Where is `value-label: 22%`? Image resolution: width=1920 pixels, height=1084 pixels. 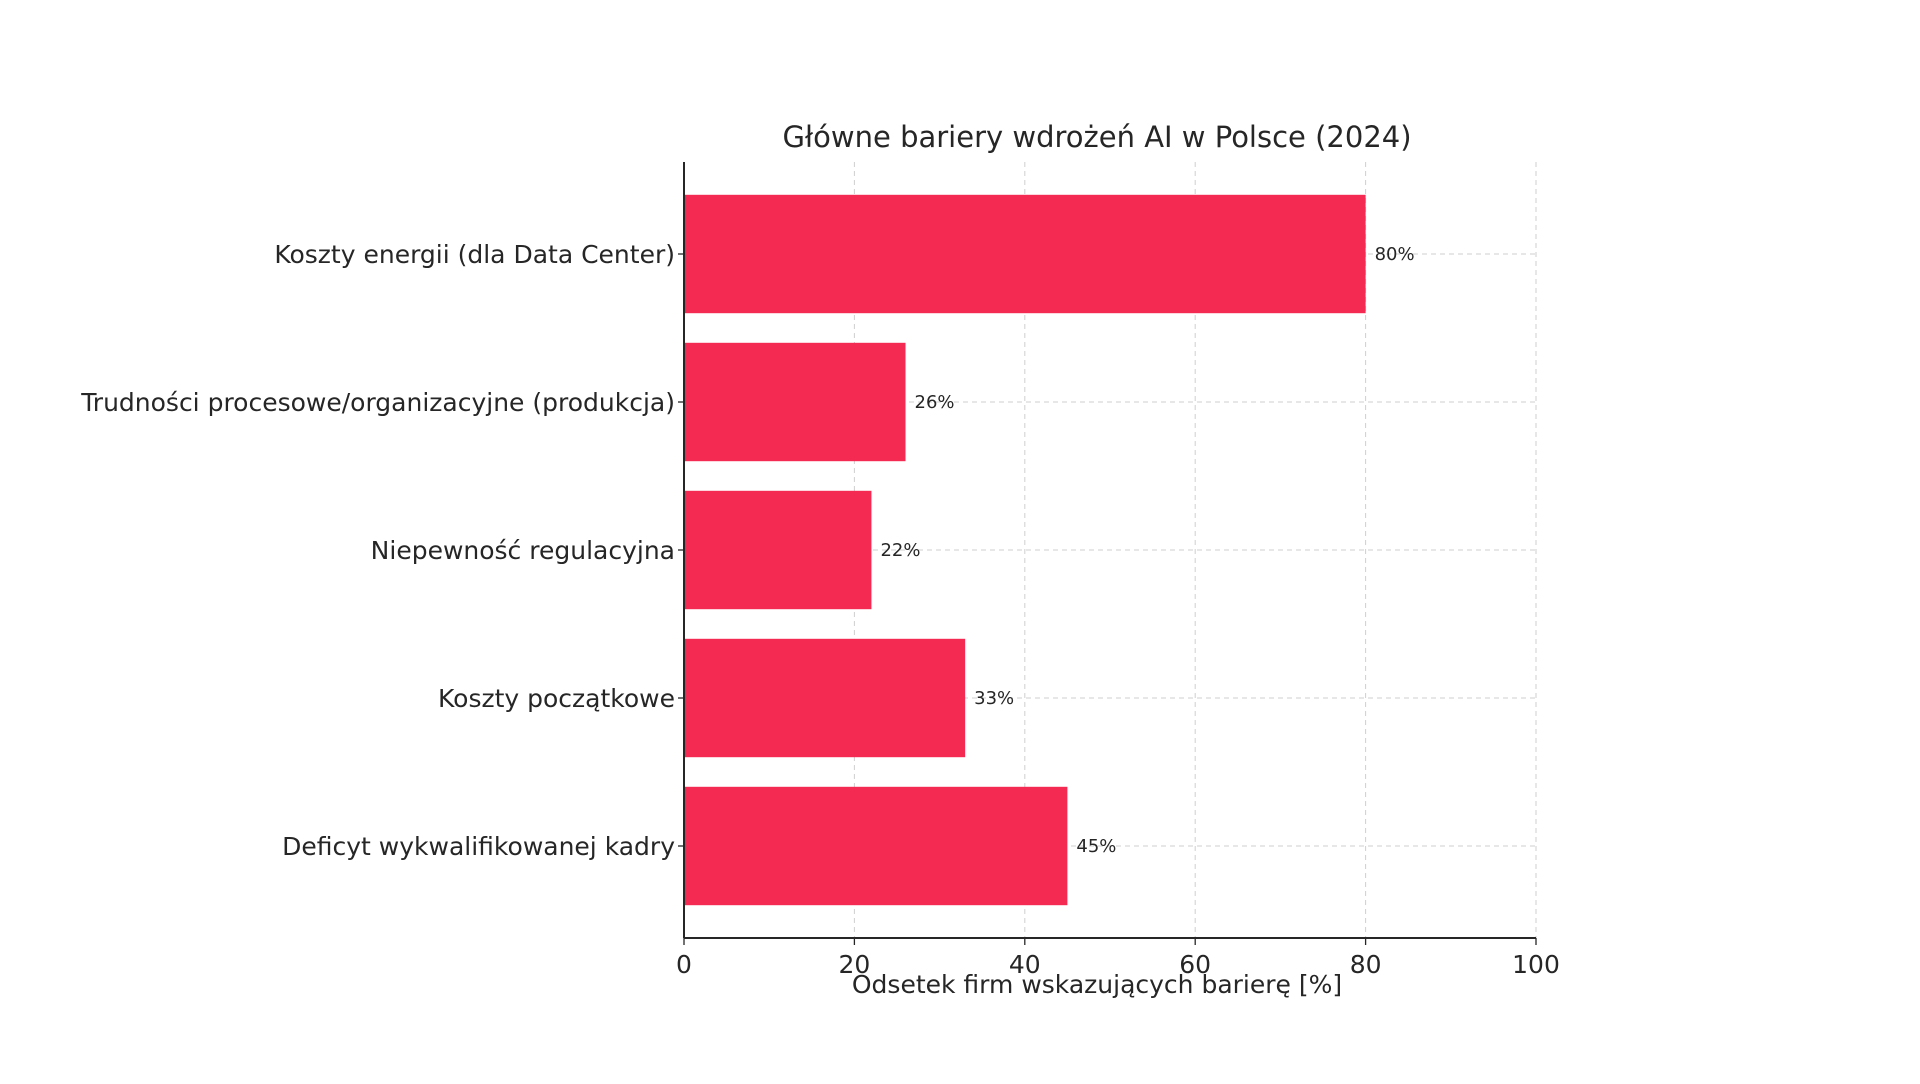 value-label: 22% is located at coordinates (900, 550).